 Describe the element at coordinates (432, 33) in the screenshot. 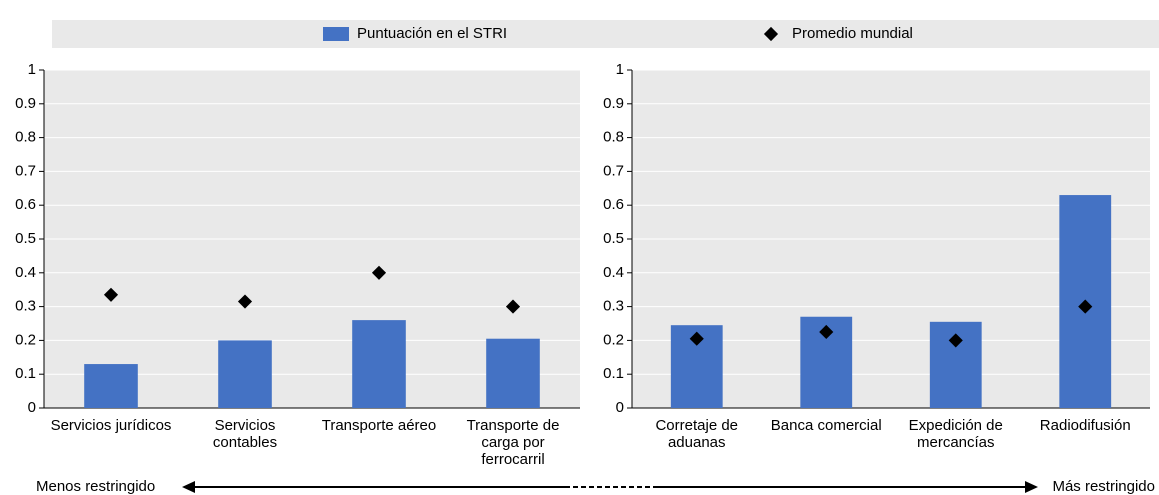

I see `legend-label: Puntuación en el STRI` at that location.